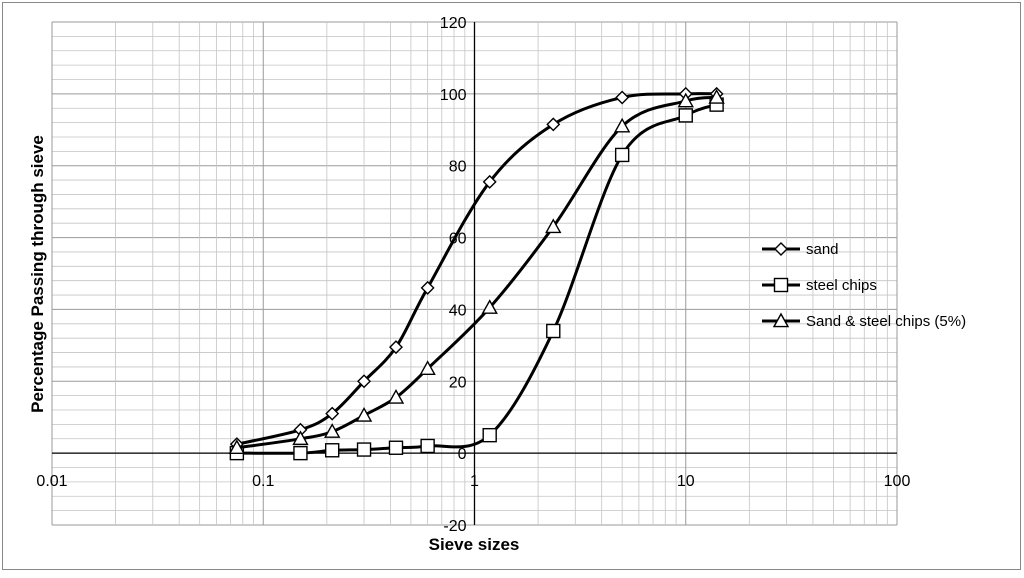 This screenshot has height=578, width=1024. I want to click on x-axis-label: Sieve sizes, so click(474, 544).